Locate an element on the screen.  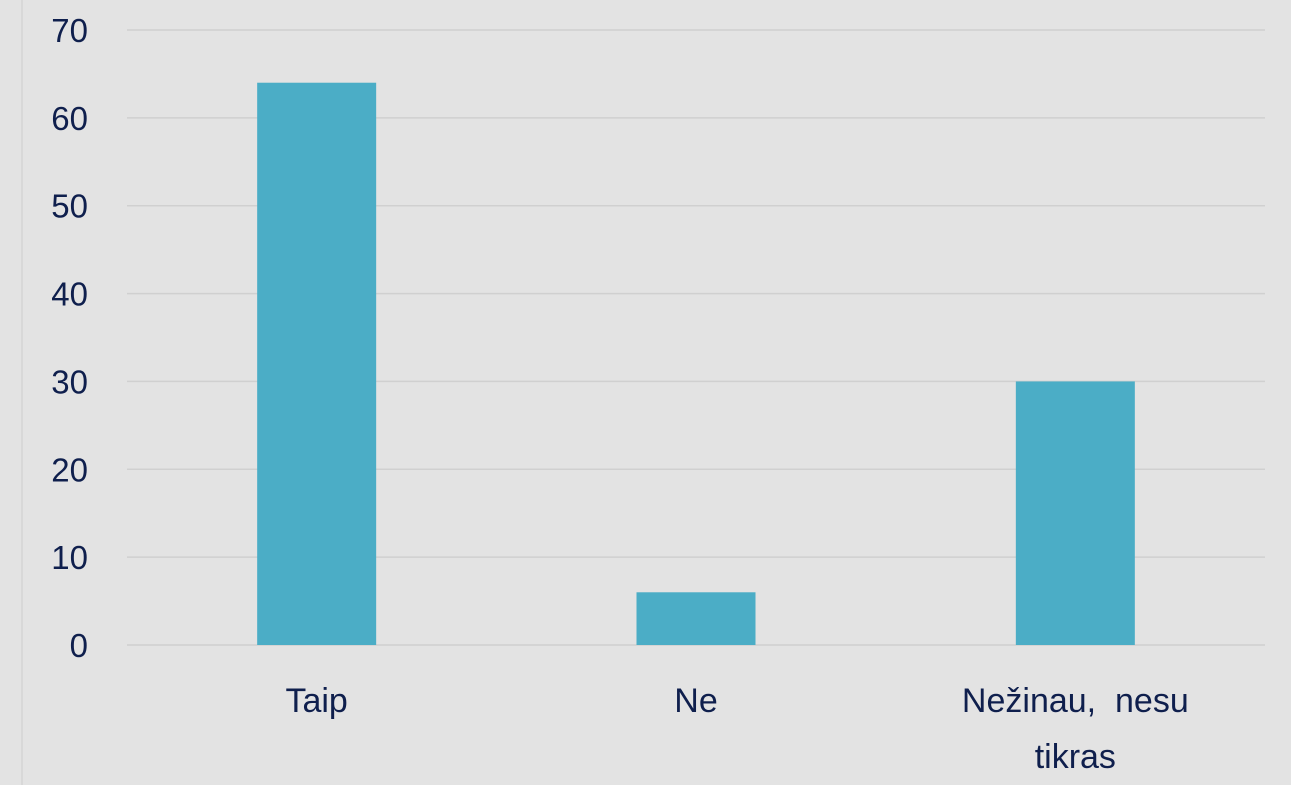
x-axis-category-labels: Taip Ne Nežinau, nesu tikras is located at coordinates (736, 729).